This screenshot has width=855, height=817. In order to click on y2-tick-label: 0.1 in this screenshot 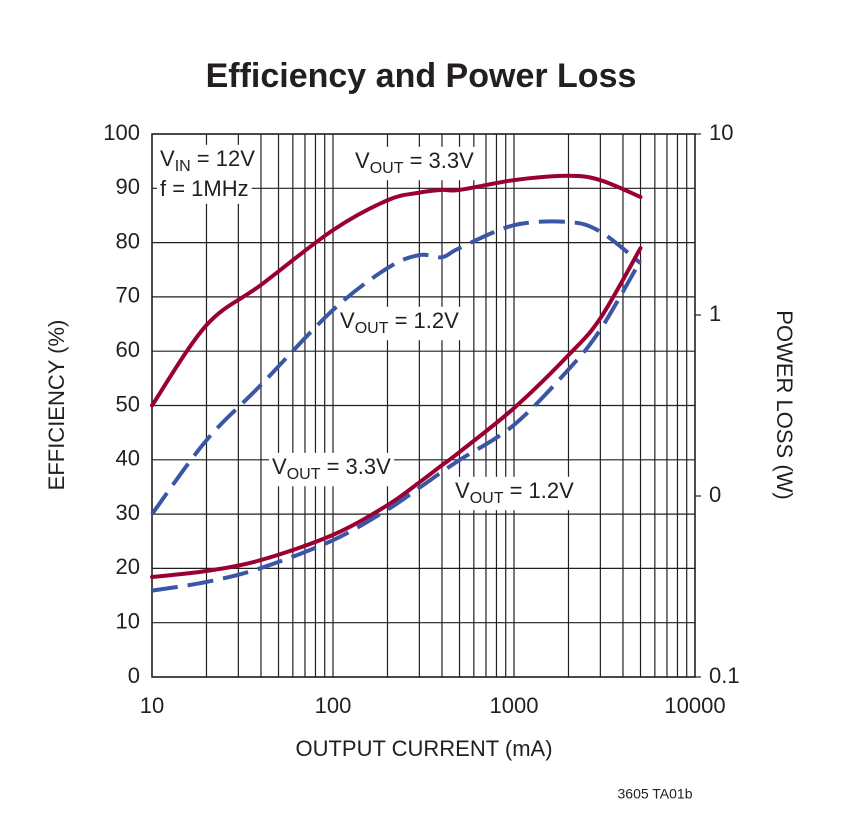, I will do `click(724, 675)`.